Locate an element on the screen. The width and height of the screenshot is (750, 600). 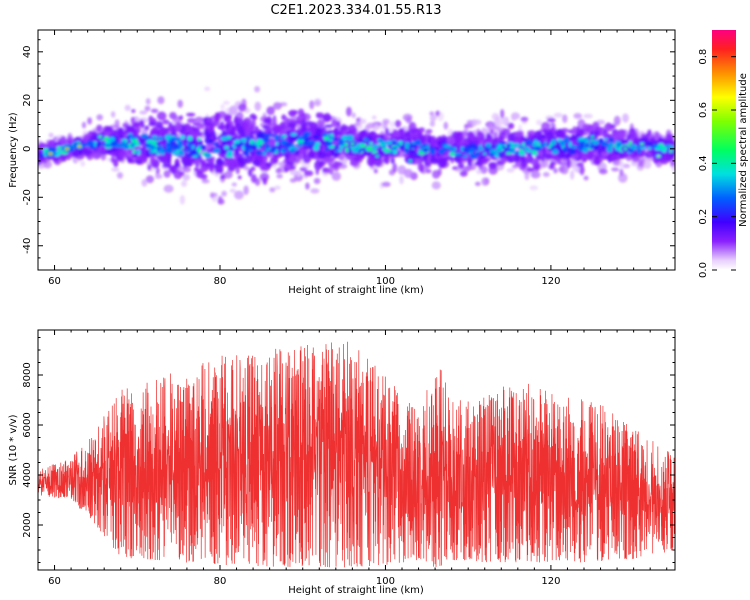
figure-title: C2E1.2023.334.01.55.R13 is located at coordinates (355, 10).